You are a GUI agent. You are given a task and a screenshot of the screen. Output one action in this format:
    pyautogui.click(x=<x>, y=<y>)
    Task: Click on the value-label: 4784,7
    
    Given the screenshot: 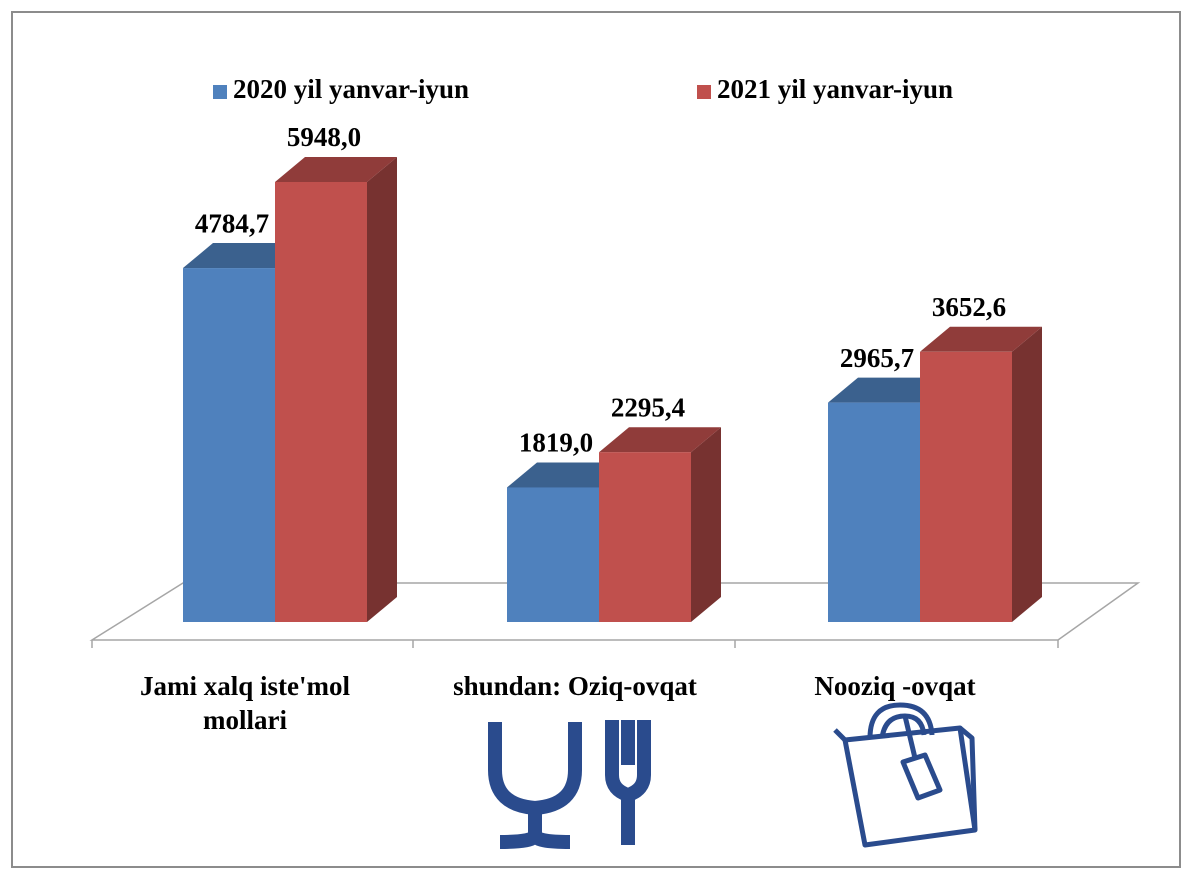 What is the action you would take?
    pyautogui.click(x=232, y=223)
    